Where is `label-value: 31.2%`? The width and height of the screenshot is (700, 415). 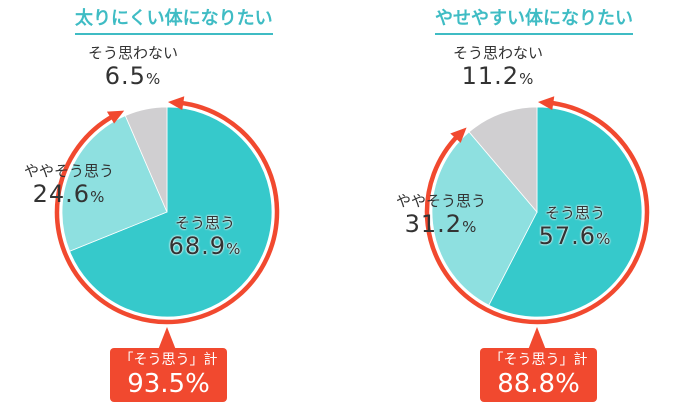
label-value: 31.2% is located at coordinates (441, 224).